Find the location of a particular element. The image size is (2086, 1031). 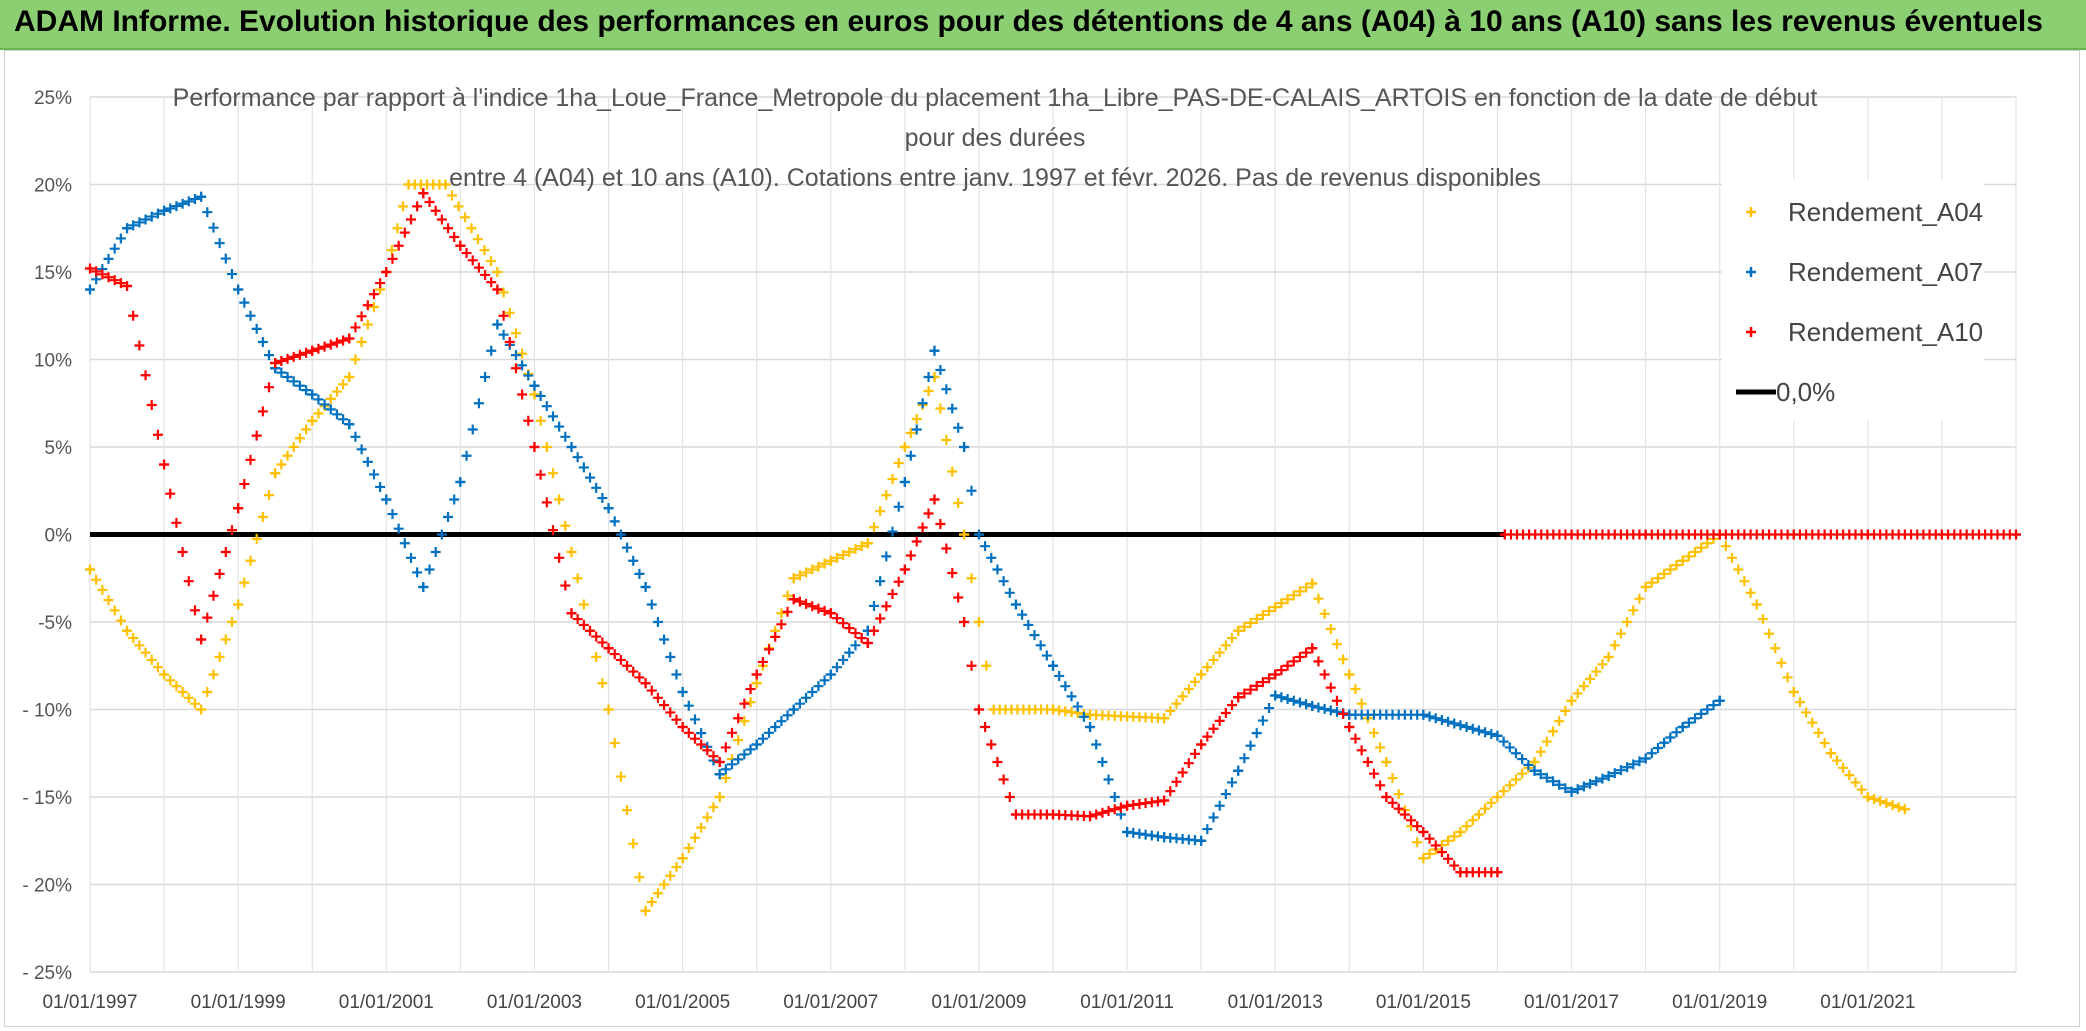

legend-item-a04: Rendement_A04 is located at coordinates (1861, 212).